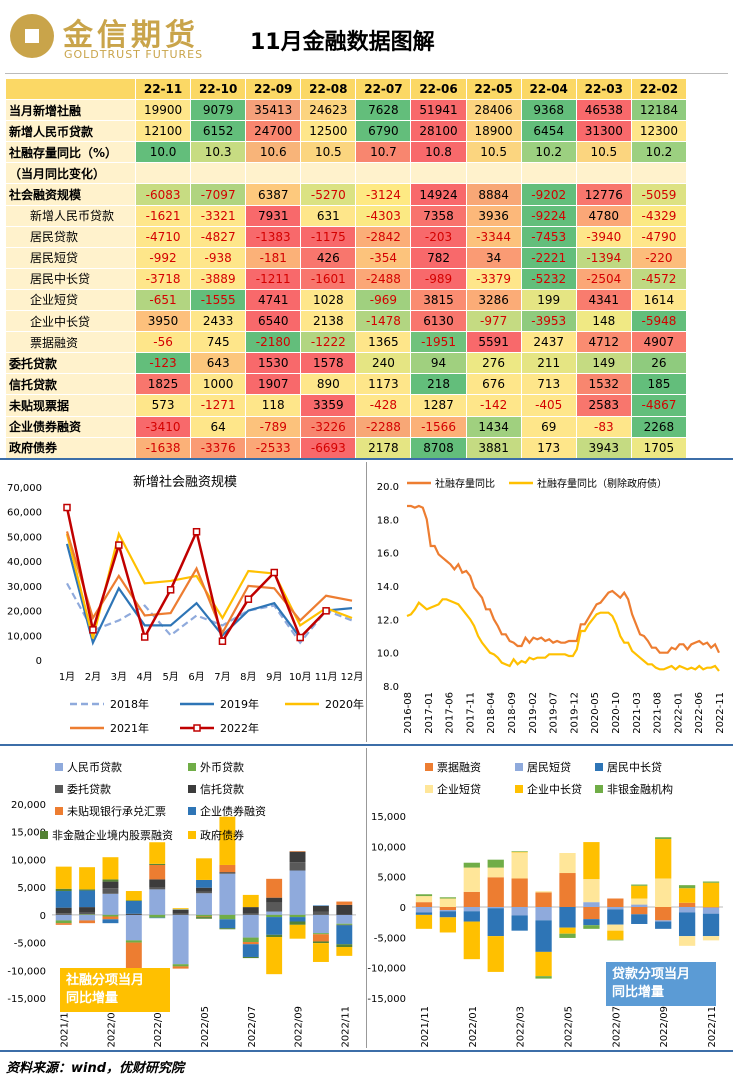 This screenshot has width=733, height=1076. I want to click on table-cell: 10.7, so click(383, 152).